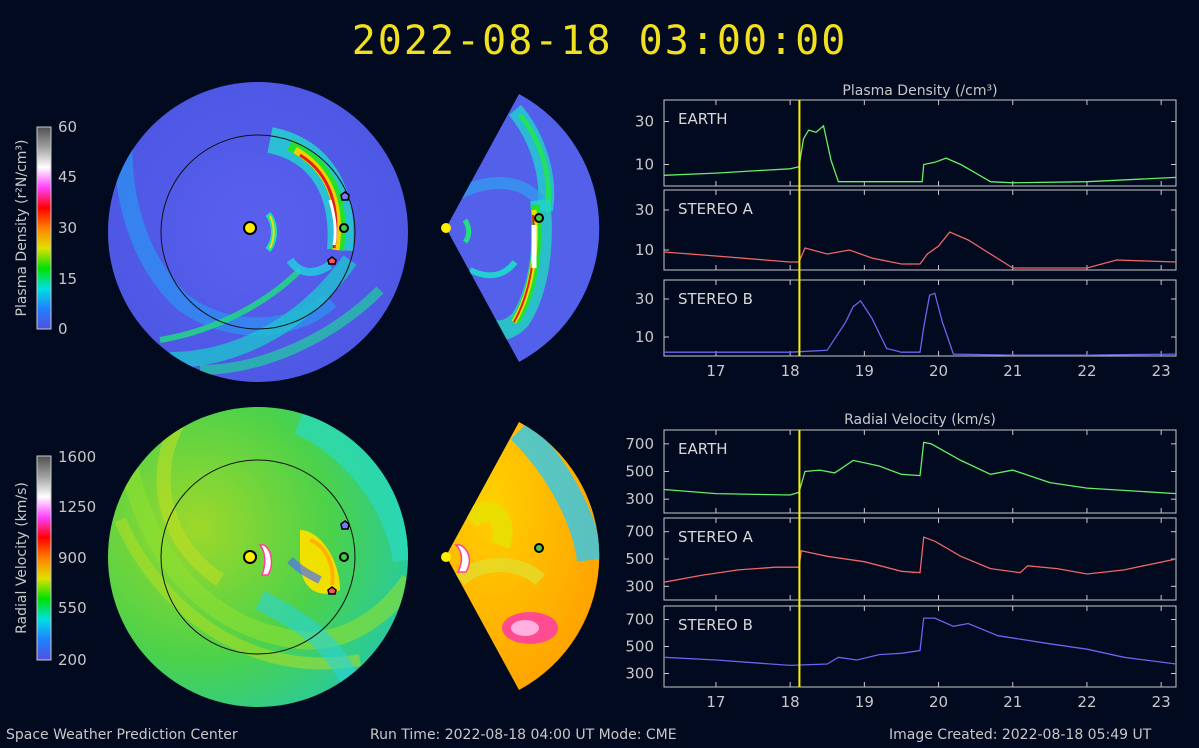 The image size is (1199, 748). Describe the element at coordinates (67, 127) in the screenshot. I see `density-tick-label: 60` at that location.